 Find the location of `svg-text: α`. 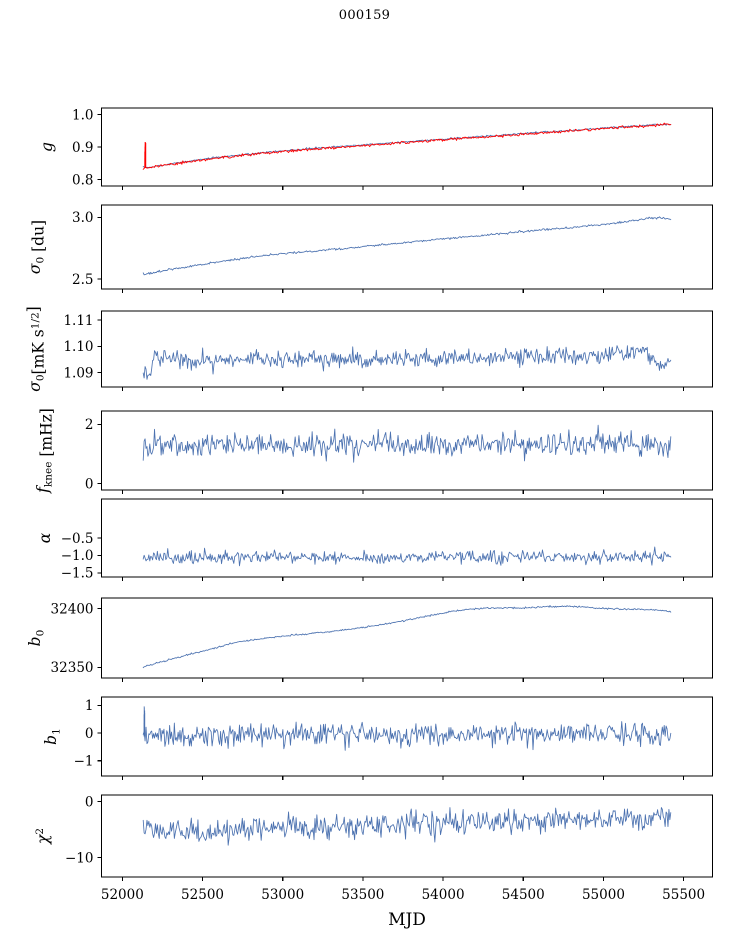

svg-text: α is located at coordinates (45, 537).